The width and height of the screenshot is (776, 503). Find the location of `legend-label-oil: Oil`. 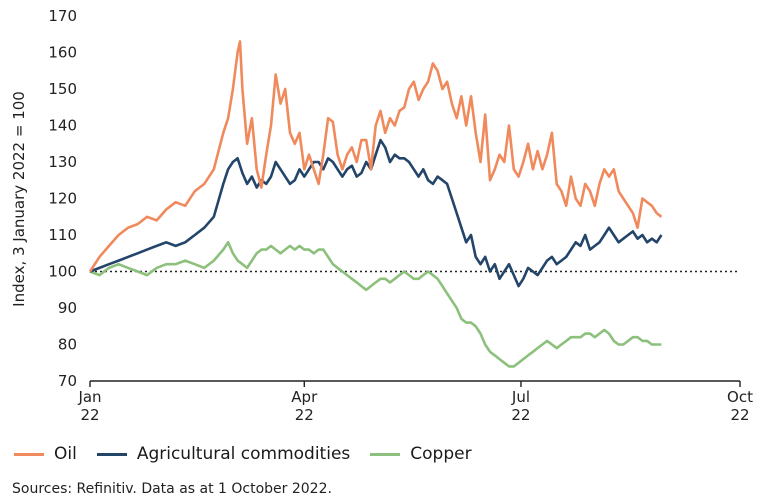

legend-label-oil: Oil is located at coordinates (65, 454).